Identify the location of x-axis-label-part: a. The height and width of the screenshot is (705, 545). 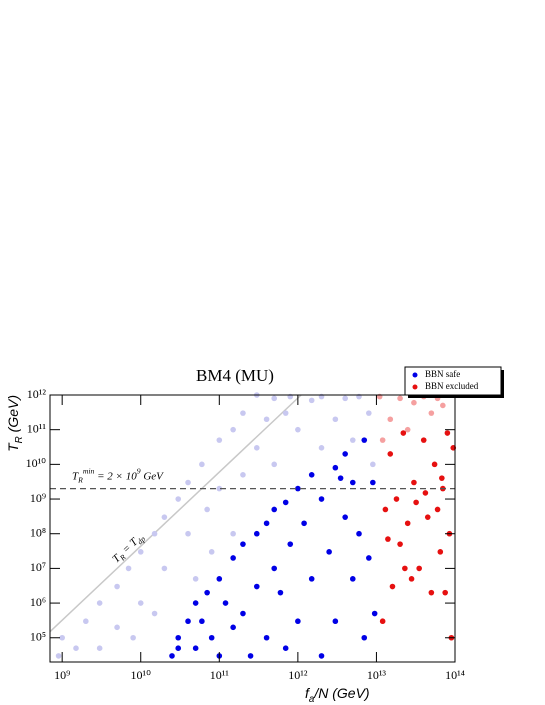
(312, 699).